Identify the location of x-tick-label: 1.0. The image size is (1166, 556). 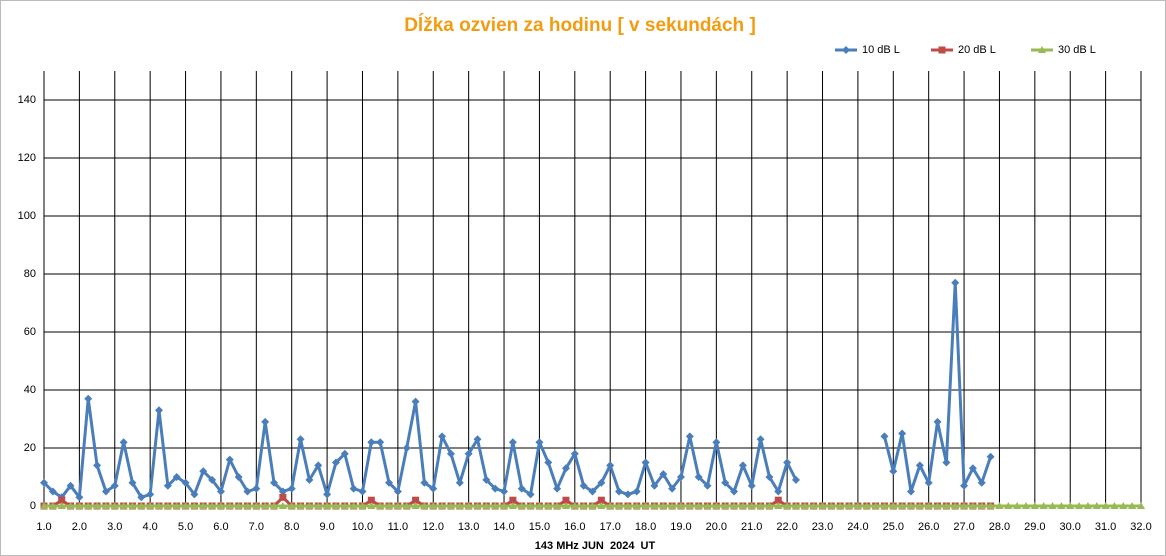
(43, 527).